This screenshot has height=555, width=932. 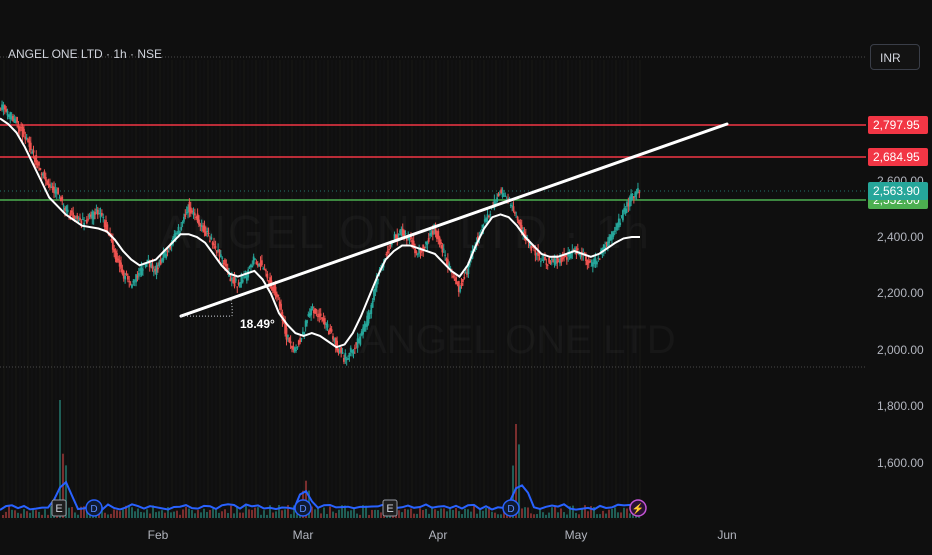 I want to click on x-tick-label: Feb, so click(x=158, y=535).